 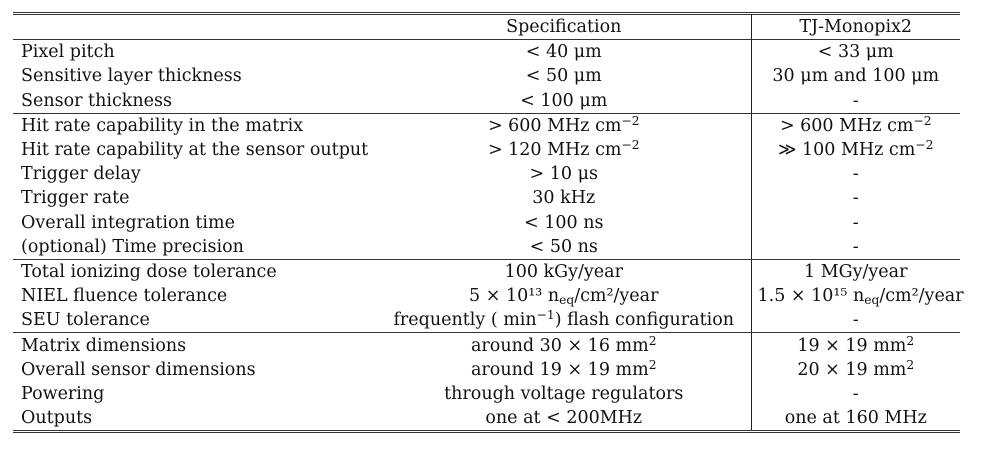 What do you see at coordinates (132, 246) in the screenshot?
I see `parameter-cell: (optional) Time precision` at bounding box center [132, 246].